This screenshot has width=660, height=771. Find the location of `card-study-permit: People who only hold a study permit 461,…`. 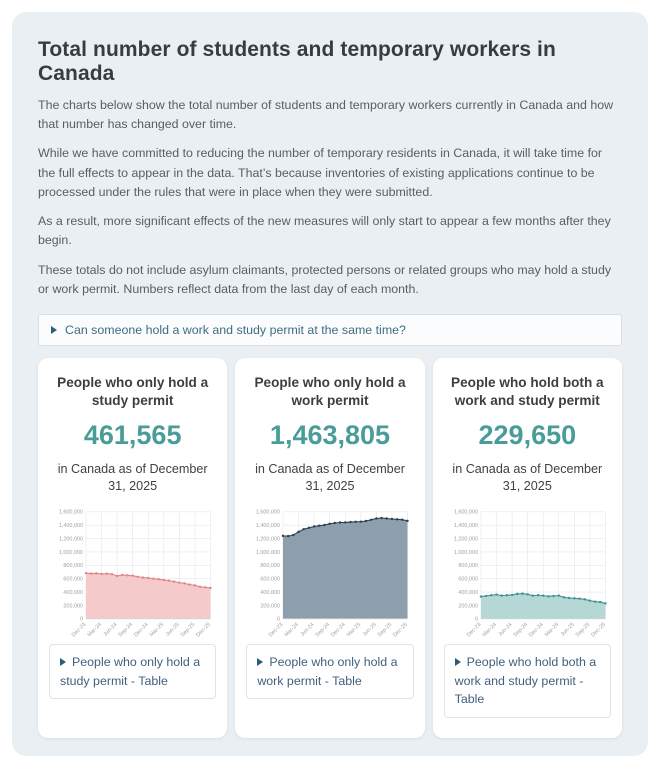

card-study-permit: People who only hold a study permit 461,… is located at coordinates (133, 547).